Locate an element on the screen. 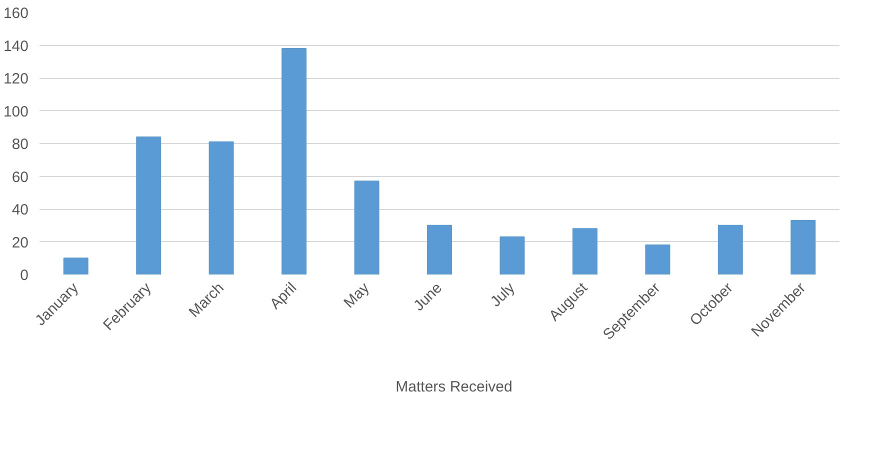 The height and width of the screenshot is (450, 875). y-tick-label: 100 is located at coordinates (16, 111).